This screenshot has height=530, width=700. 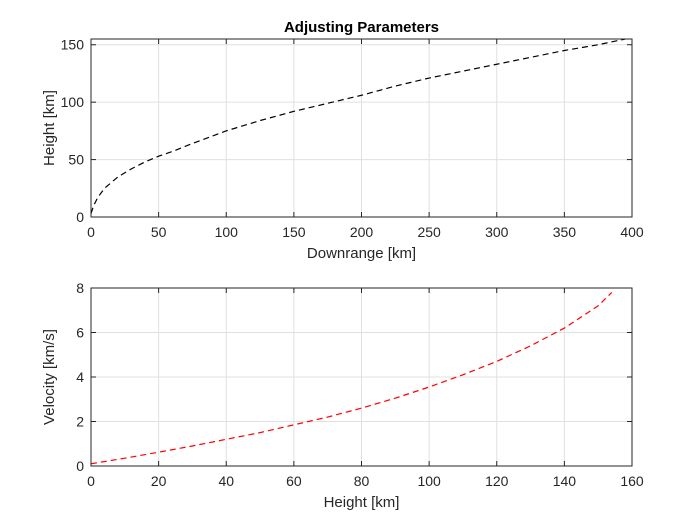 What do you see at coordinates (497, 232) in the screenshot?
I see `x-tick-label: 300` at bounding box center [497, 232].